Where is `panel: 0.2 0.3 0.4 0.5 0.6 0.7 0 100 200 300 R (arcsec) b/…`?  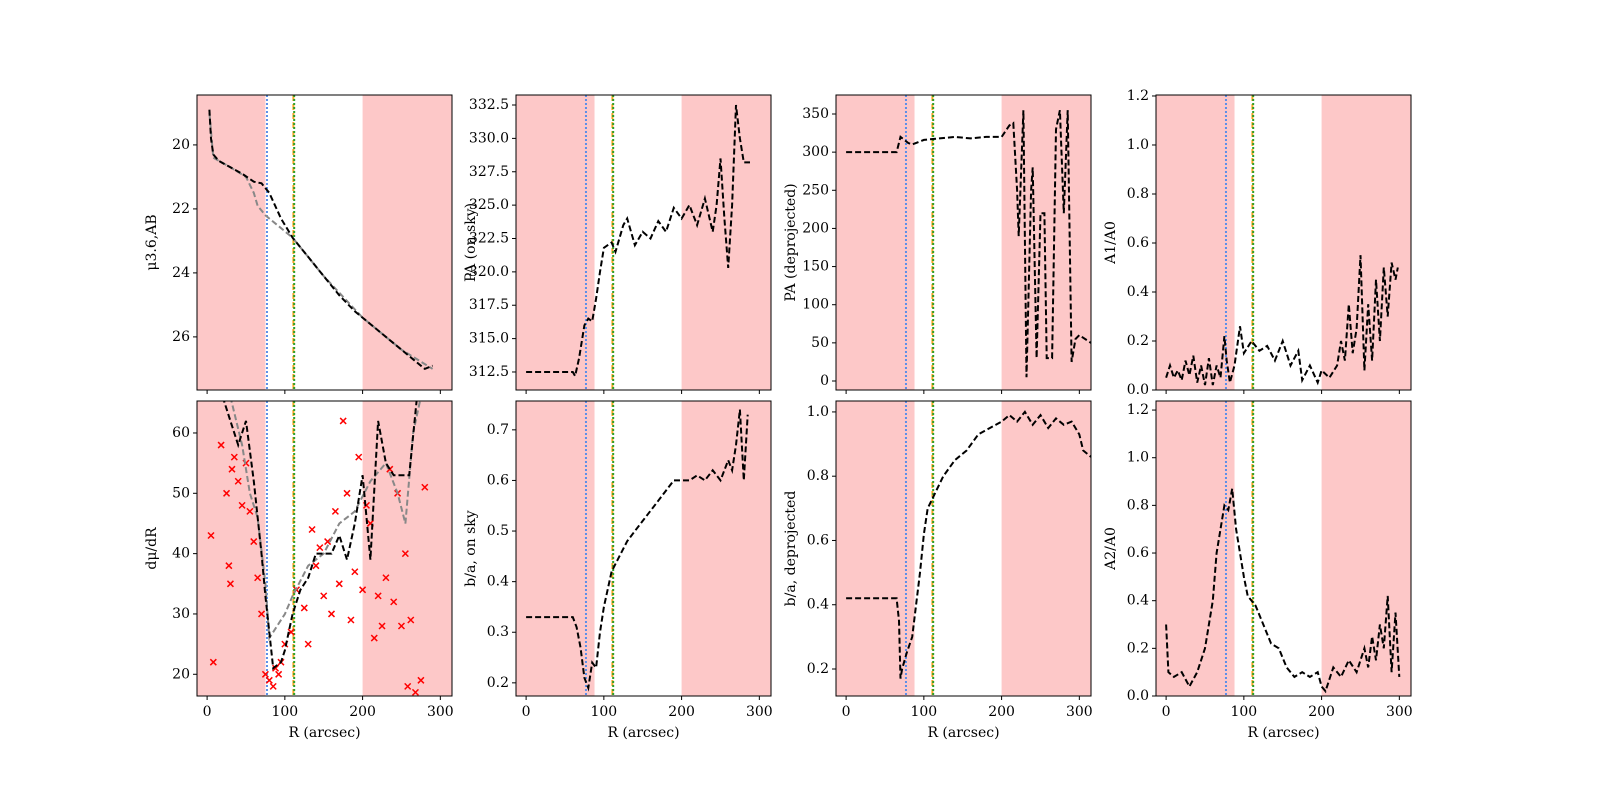 panel: 0.2 0.3 0.4 0.5 0.6 0.7 0 100 200 300 R (arcsec) b/… is located at coordinates (618, 570).